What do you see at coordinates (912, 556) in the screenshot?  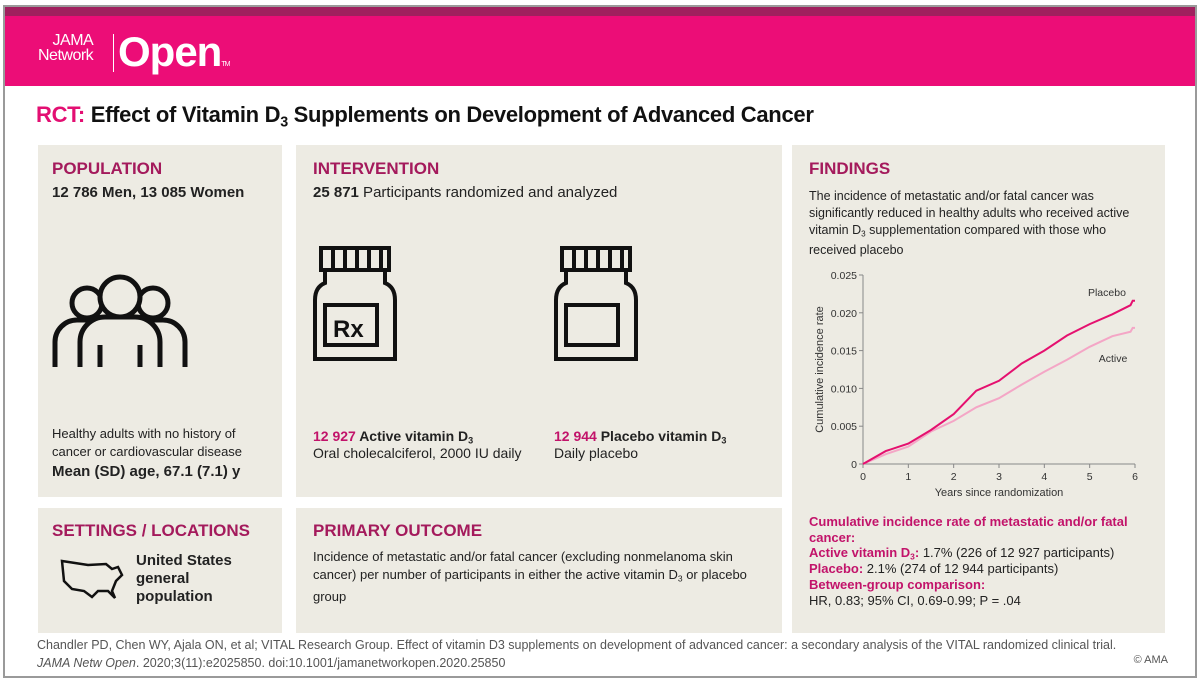 I see `active-rate-sub: 3` at bounding box center [912, 556].